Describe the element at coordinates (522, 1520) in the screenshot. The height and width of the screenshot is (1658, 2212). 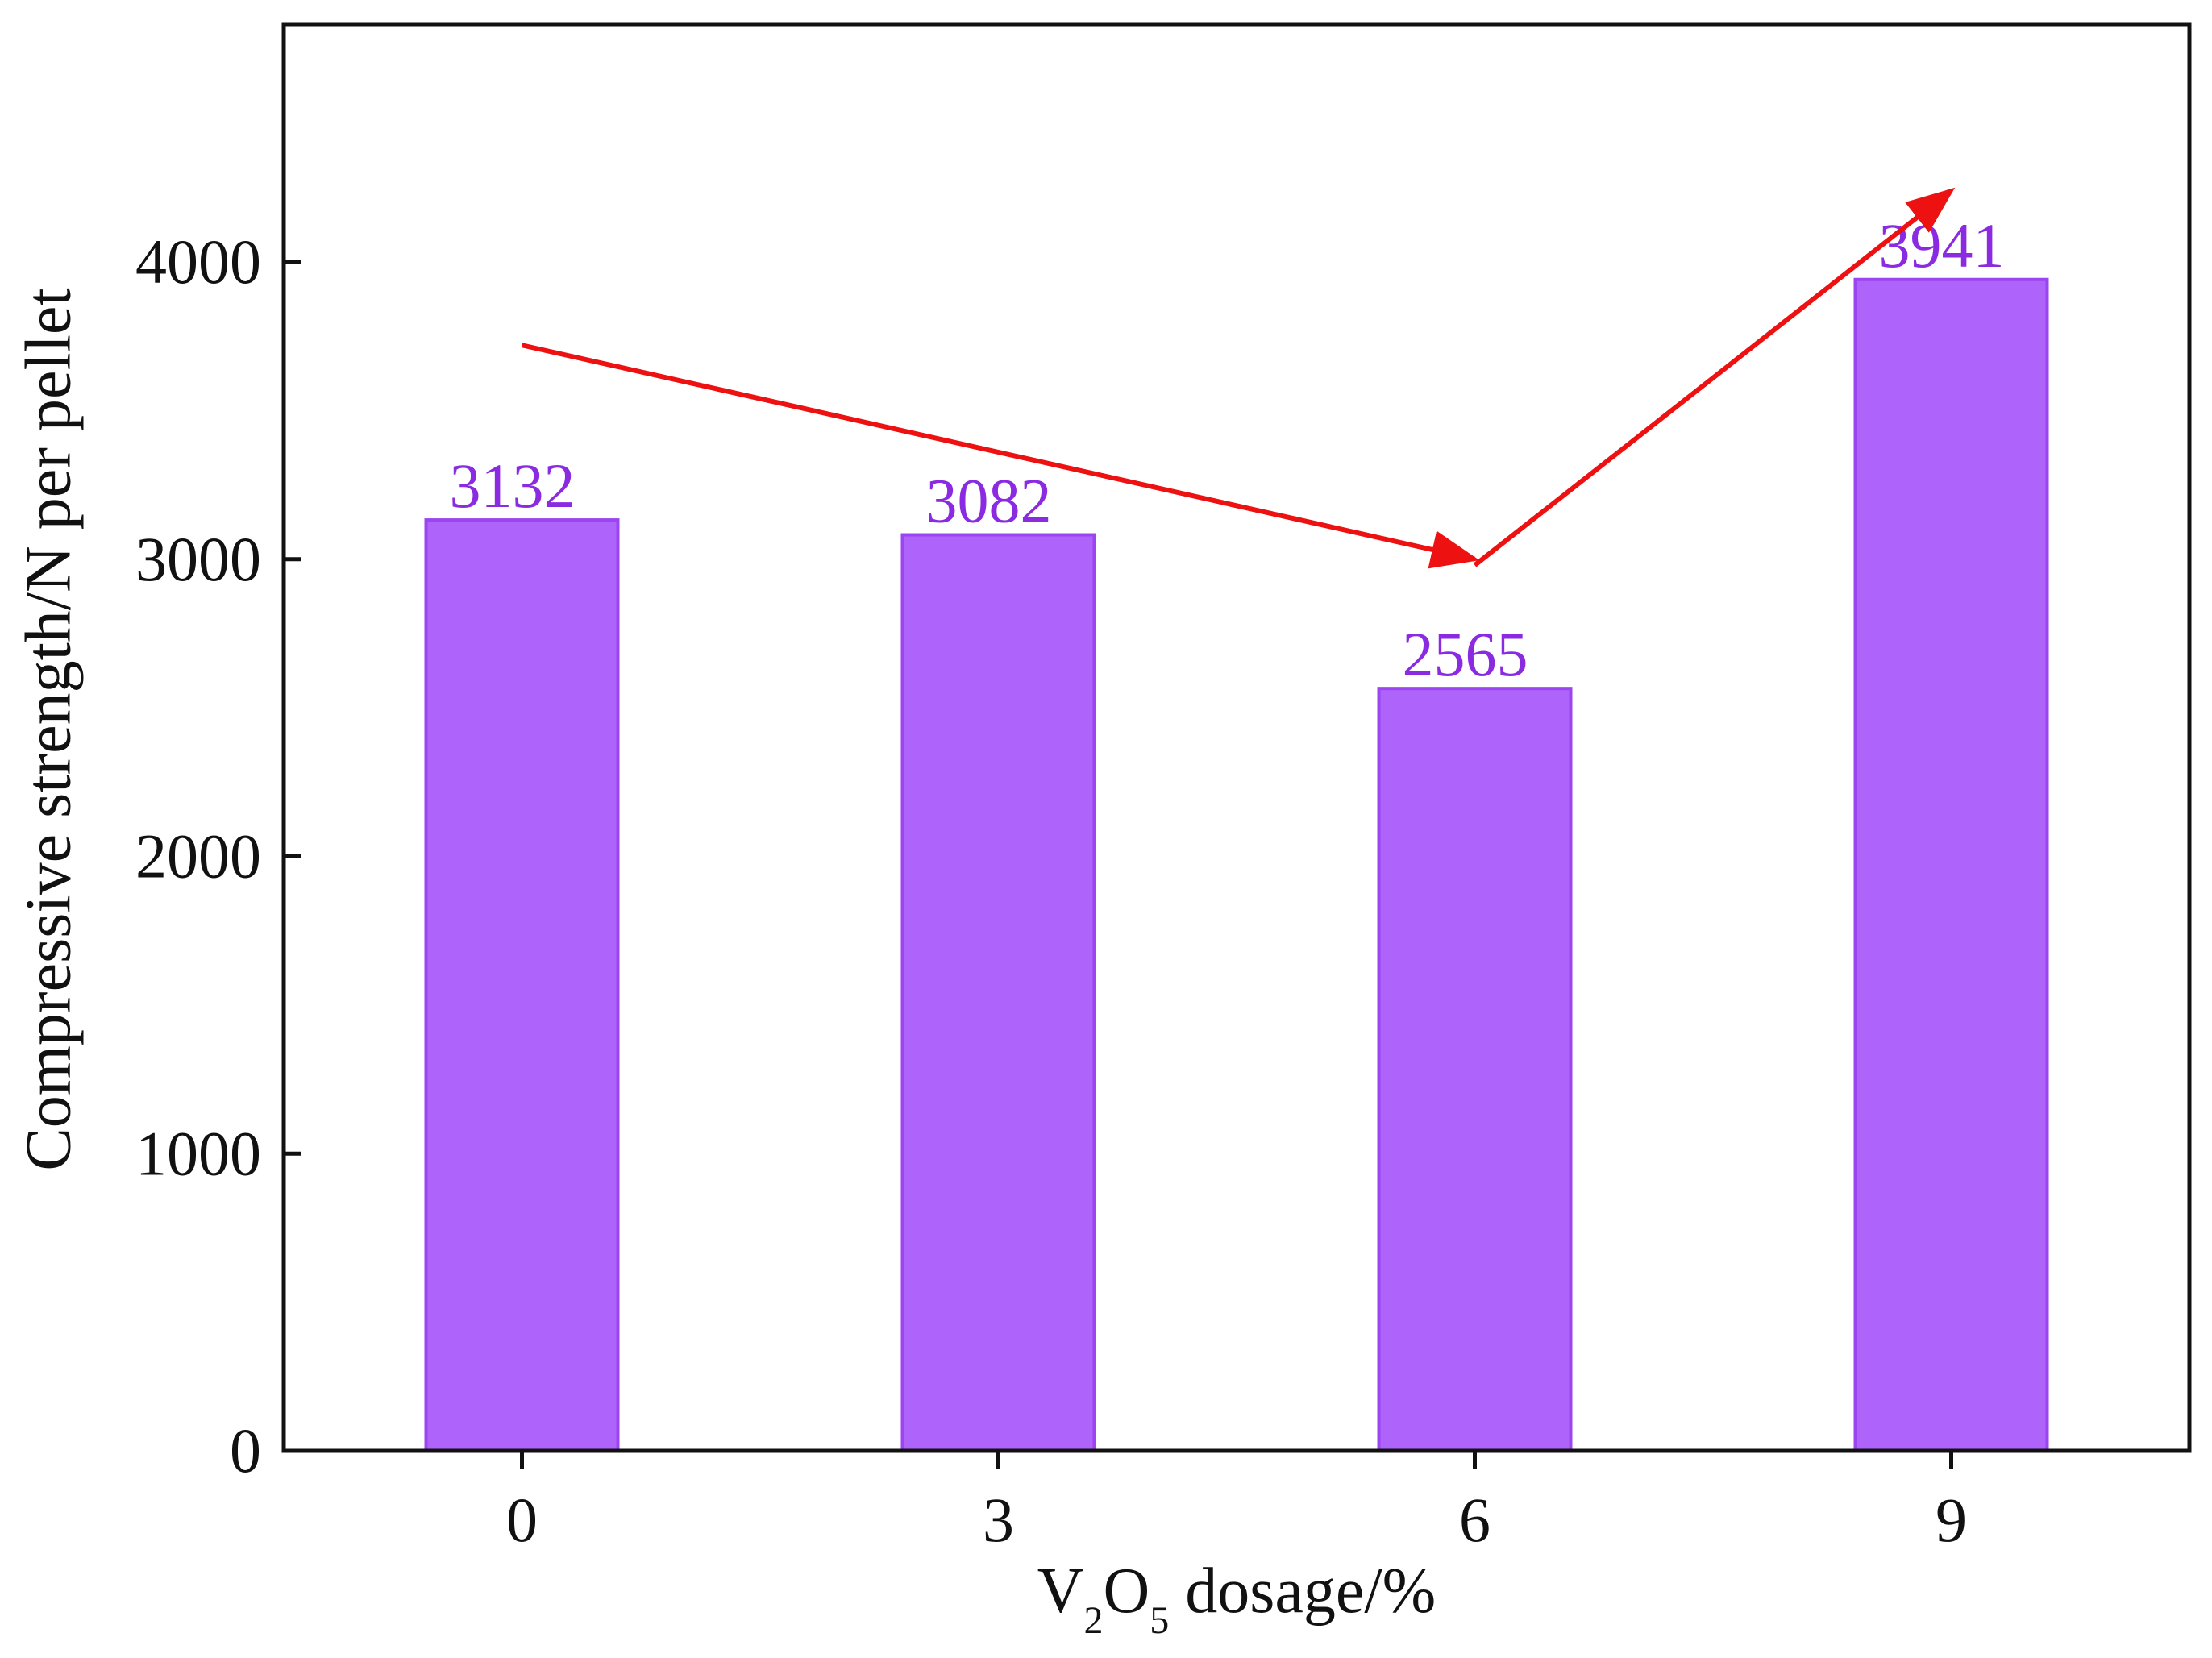
I see `x-tick-label-0: 0` at that location.